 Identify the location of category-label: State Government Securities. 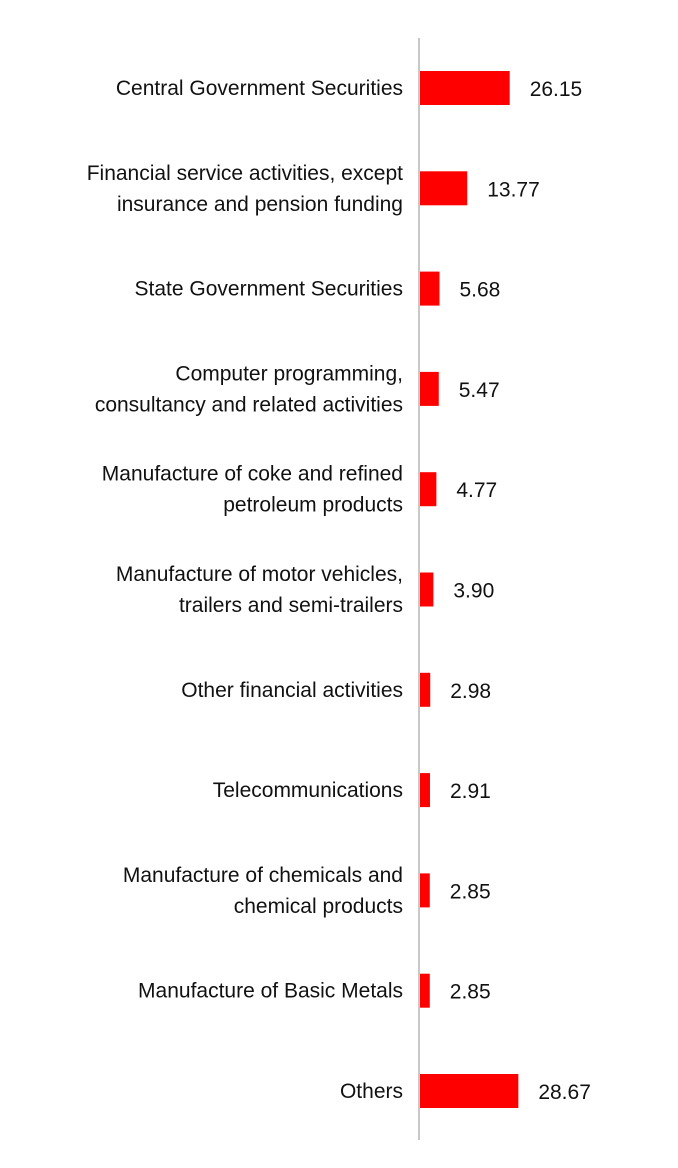
(269, 289).